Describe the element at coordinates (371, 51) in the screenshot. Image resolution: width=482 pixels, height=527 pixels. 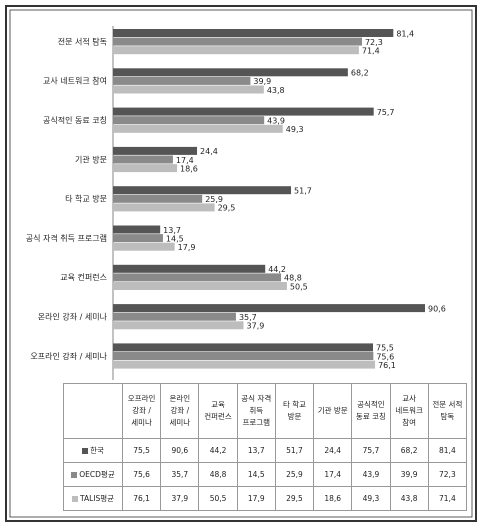
I see `value-label: 71,4` at that location.